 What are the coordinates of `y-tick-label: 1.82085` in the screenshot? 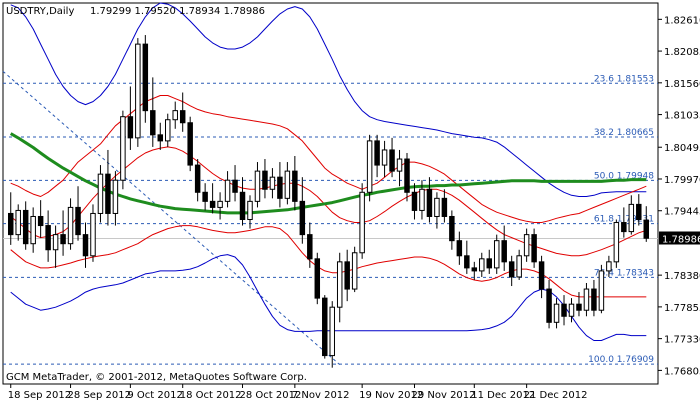 It's located at (682, 52).